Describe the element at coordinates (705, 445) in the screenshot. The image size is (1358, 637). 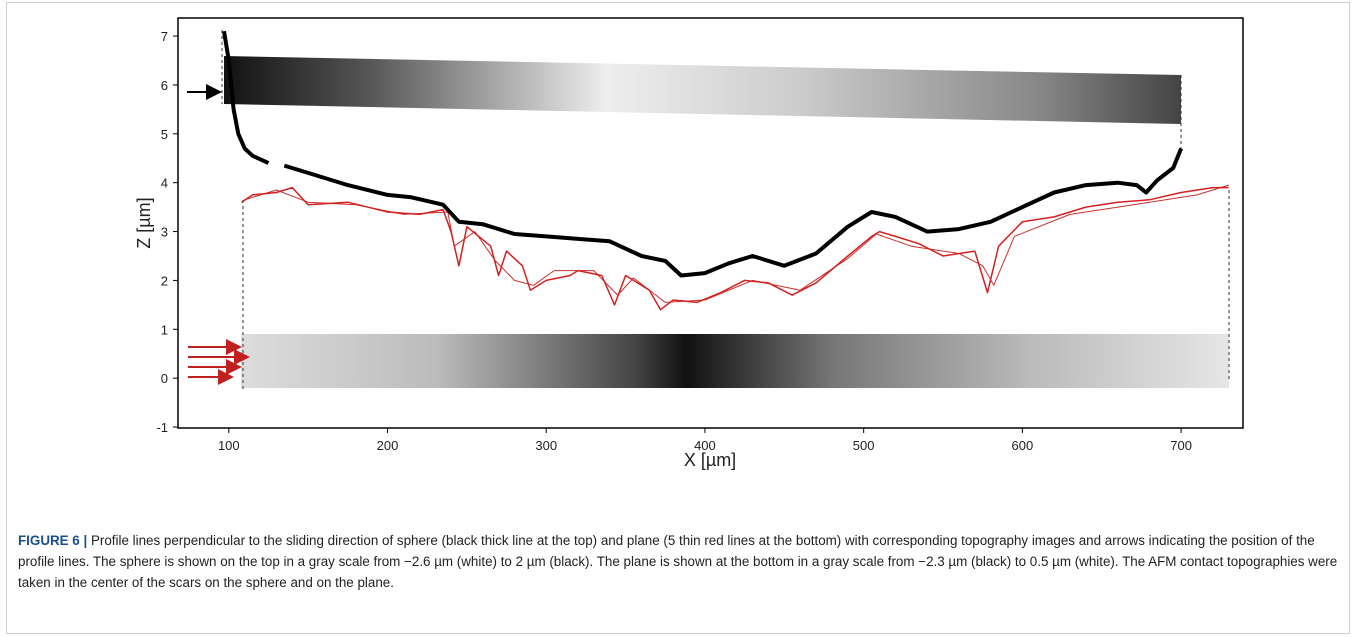
I see `x-tick-label: 400` at that location.